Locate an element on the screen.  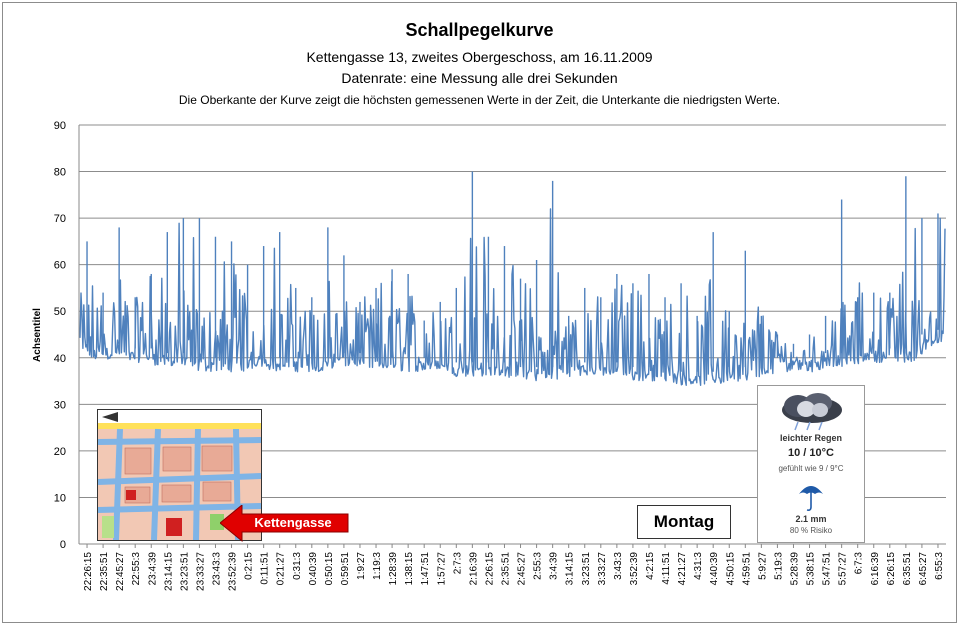
x-tick-label: 22:45:27 is located at coordinates (120, 571).